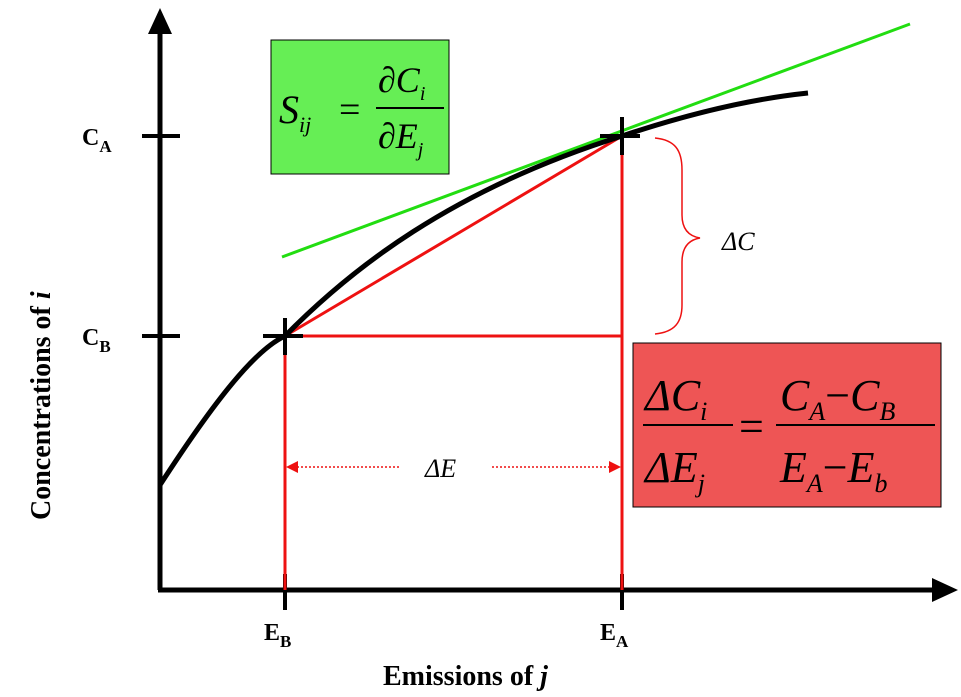 This screenshot has width=961, height=697. What do you see at coordinates (440, 468) in the screenshot?
I see `delta-e-label: ΔE` at bounding box center [440, 468].